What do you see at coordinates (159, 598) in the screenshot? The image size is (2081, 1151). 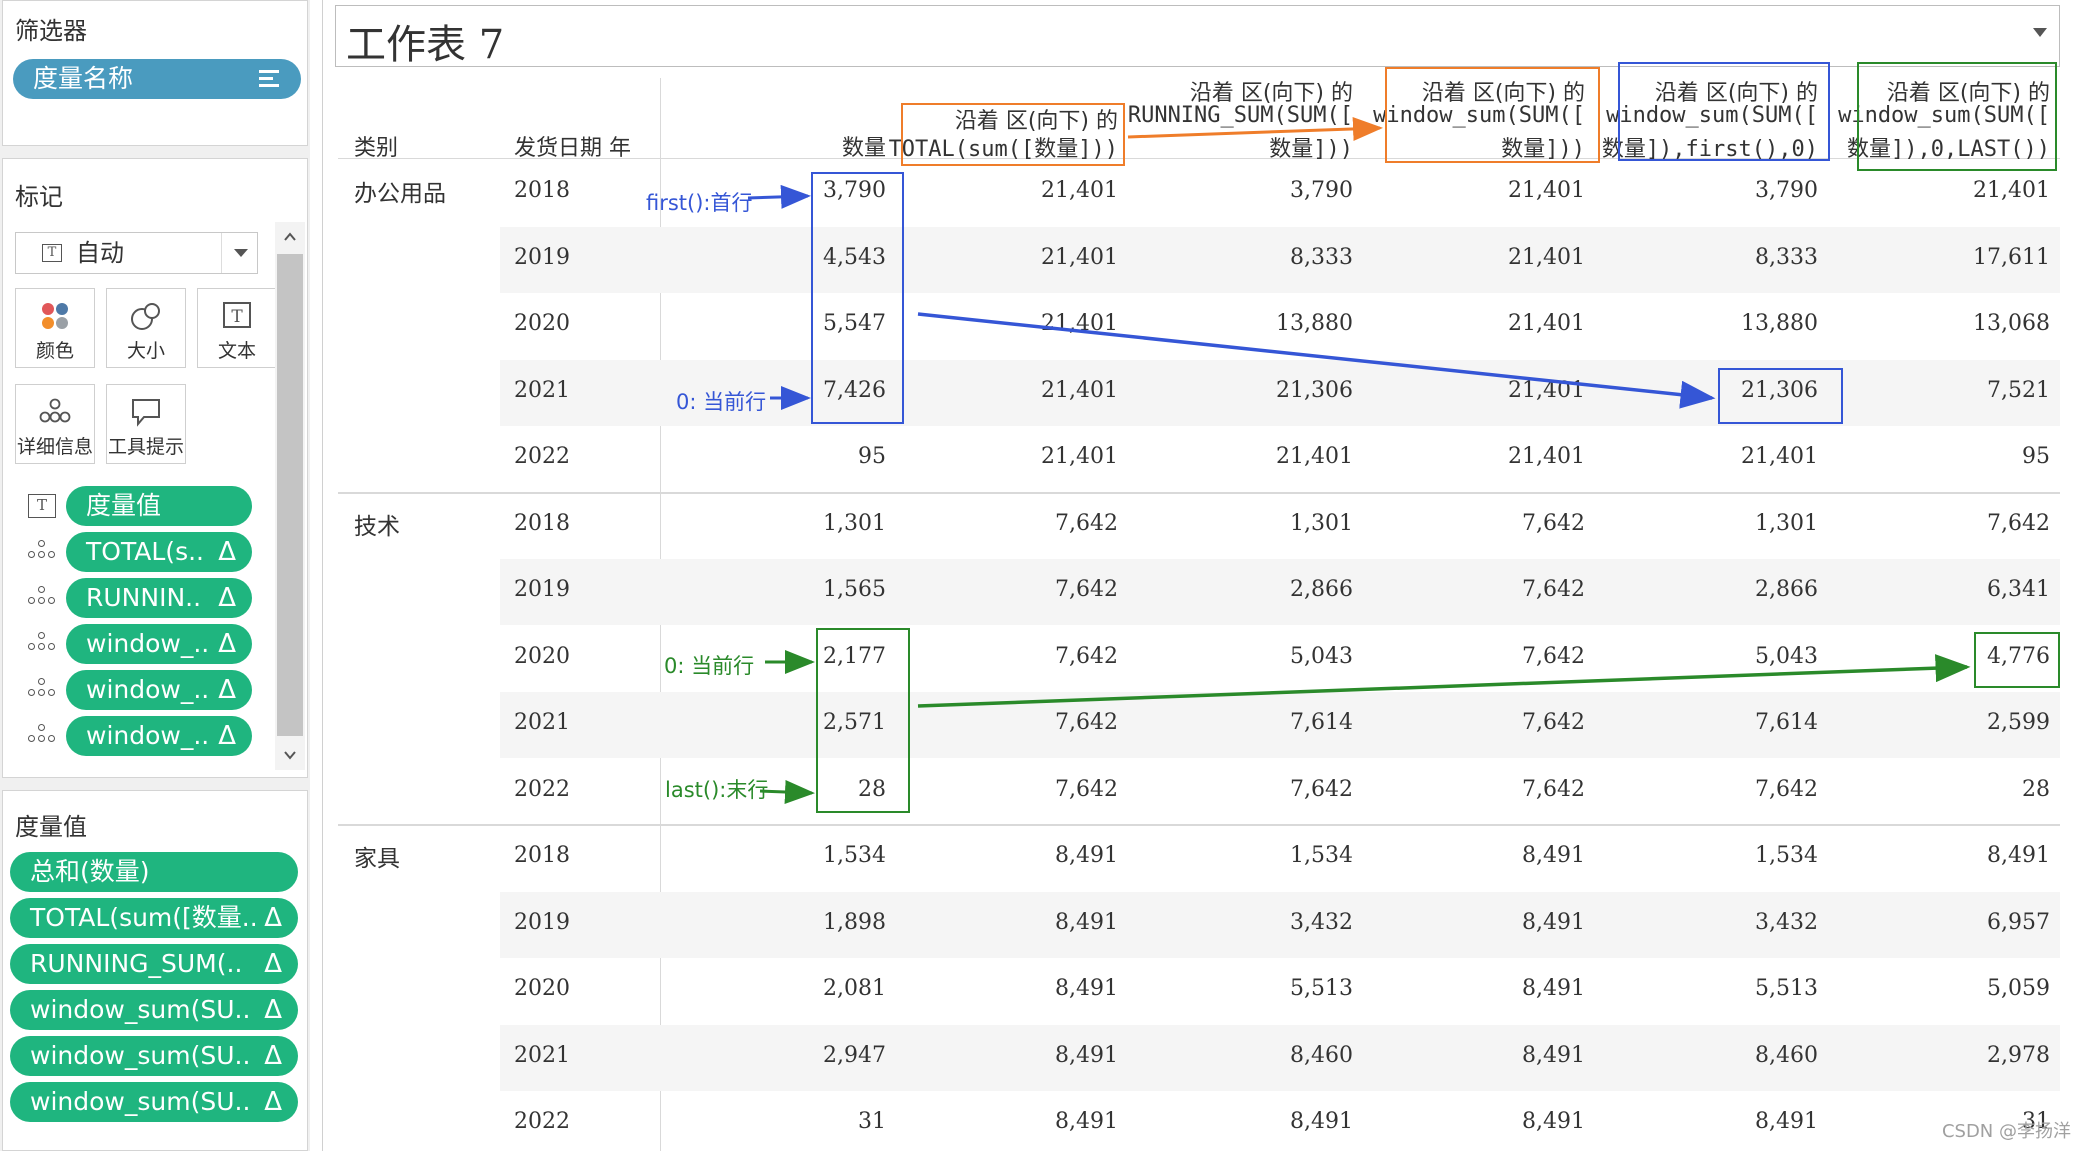 I see `marks-field-running-sum: RUNNIN.. Δ` at bounding box center [159, 598].